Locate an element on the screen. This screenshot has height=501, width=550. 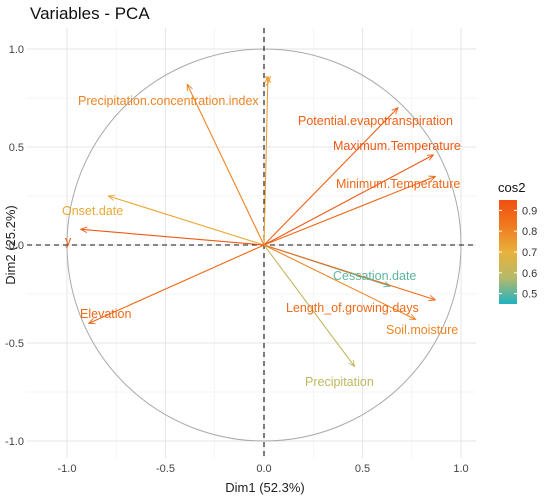
arrow-minimum-temperature is located at coordinates (349, 211).